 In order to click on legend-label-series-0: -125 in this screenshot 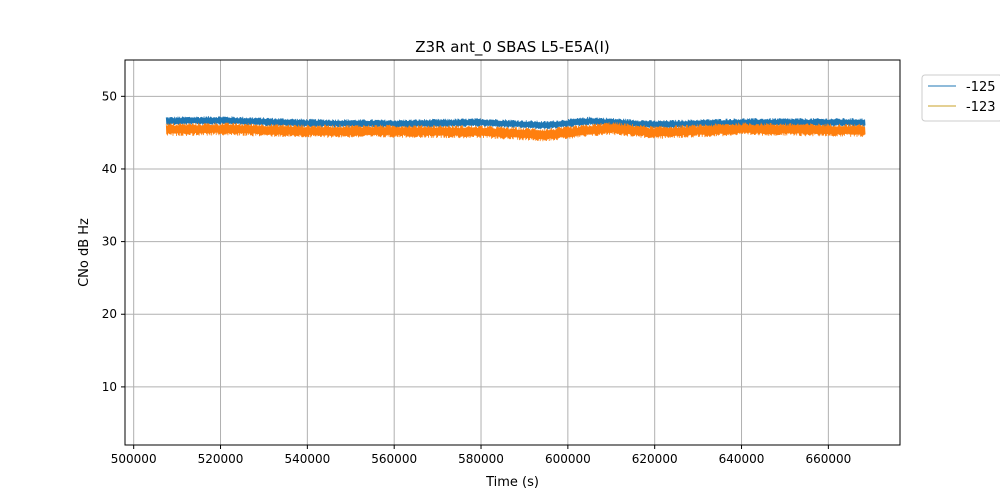, I will do `click(981, 87)`.